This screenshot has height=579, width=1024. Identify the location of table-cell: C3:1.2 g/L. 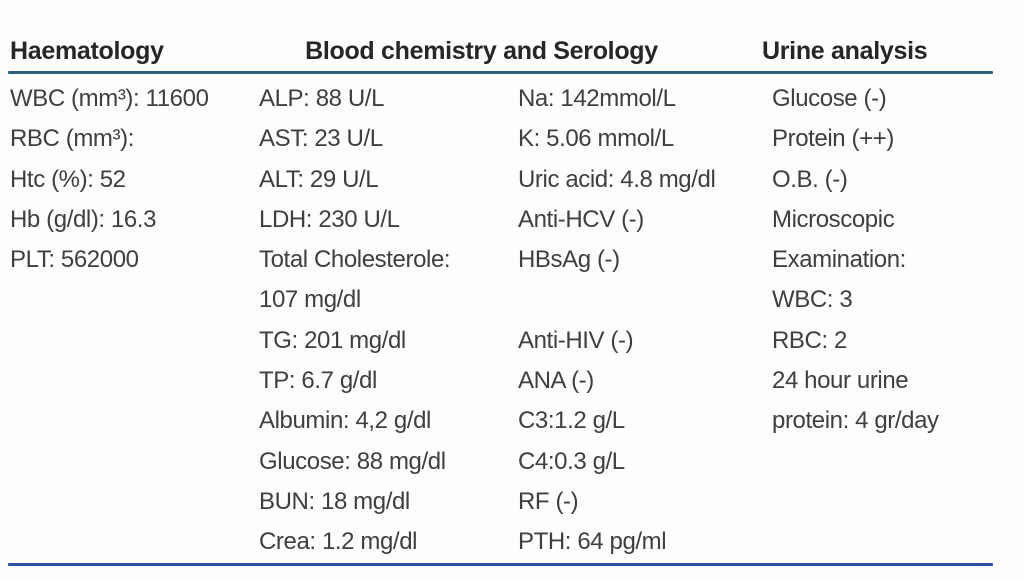
(571, 421).